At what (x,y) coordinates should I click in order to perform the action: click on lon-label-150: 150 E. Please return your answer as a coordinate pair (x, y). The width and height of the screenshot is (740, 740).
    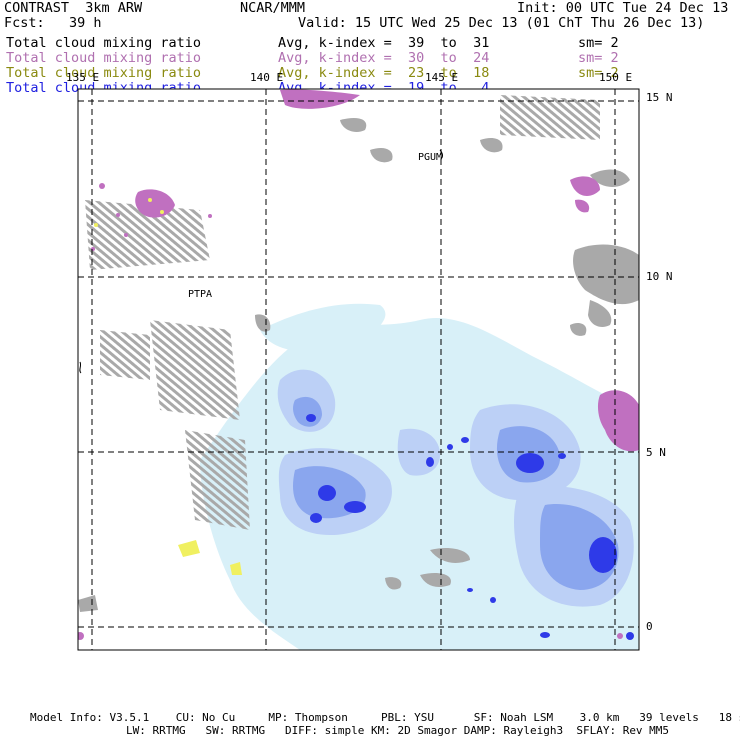
    Looking at the image, I should click on (616, 77).